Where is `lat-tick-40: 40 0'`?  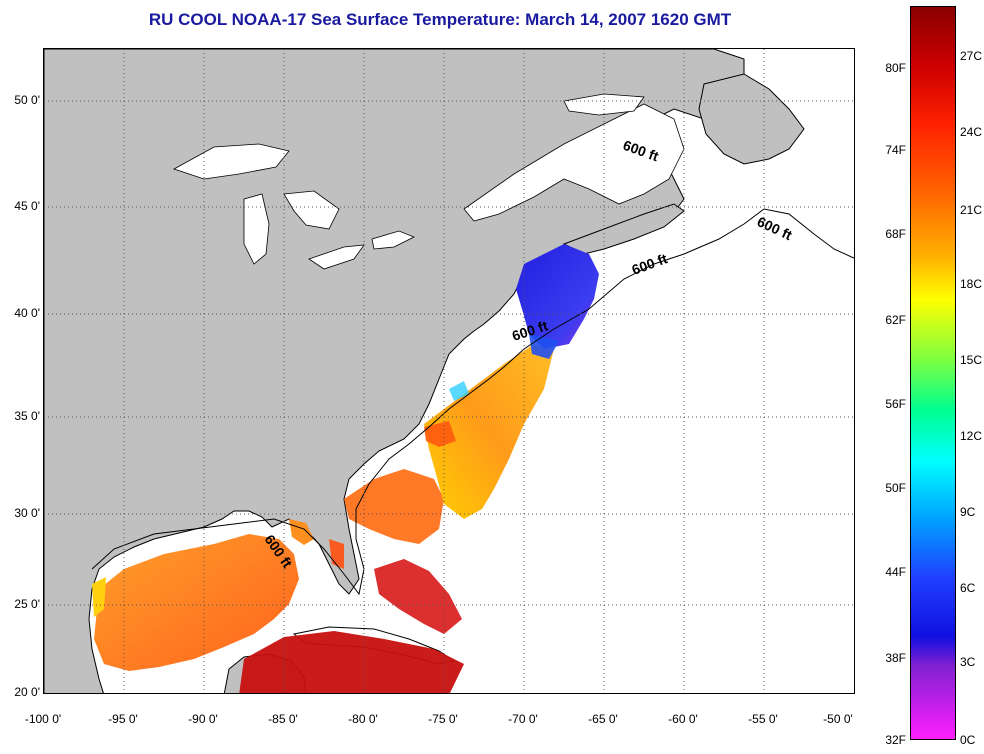
lat-tick-40: 40 0' is located at coordinates (27, 313).